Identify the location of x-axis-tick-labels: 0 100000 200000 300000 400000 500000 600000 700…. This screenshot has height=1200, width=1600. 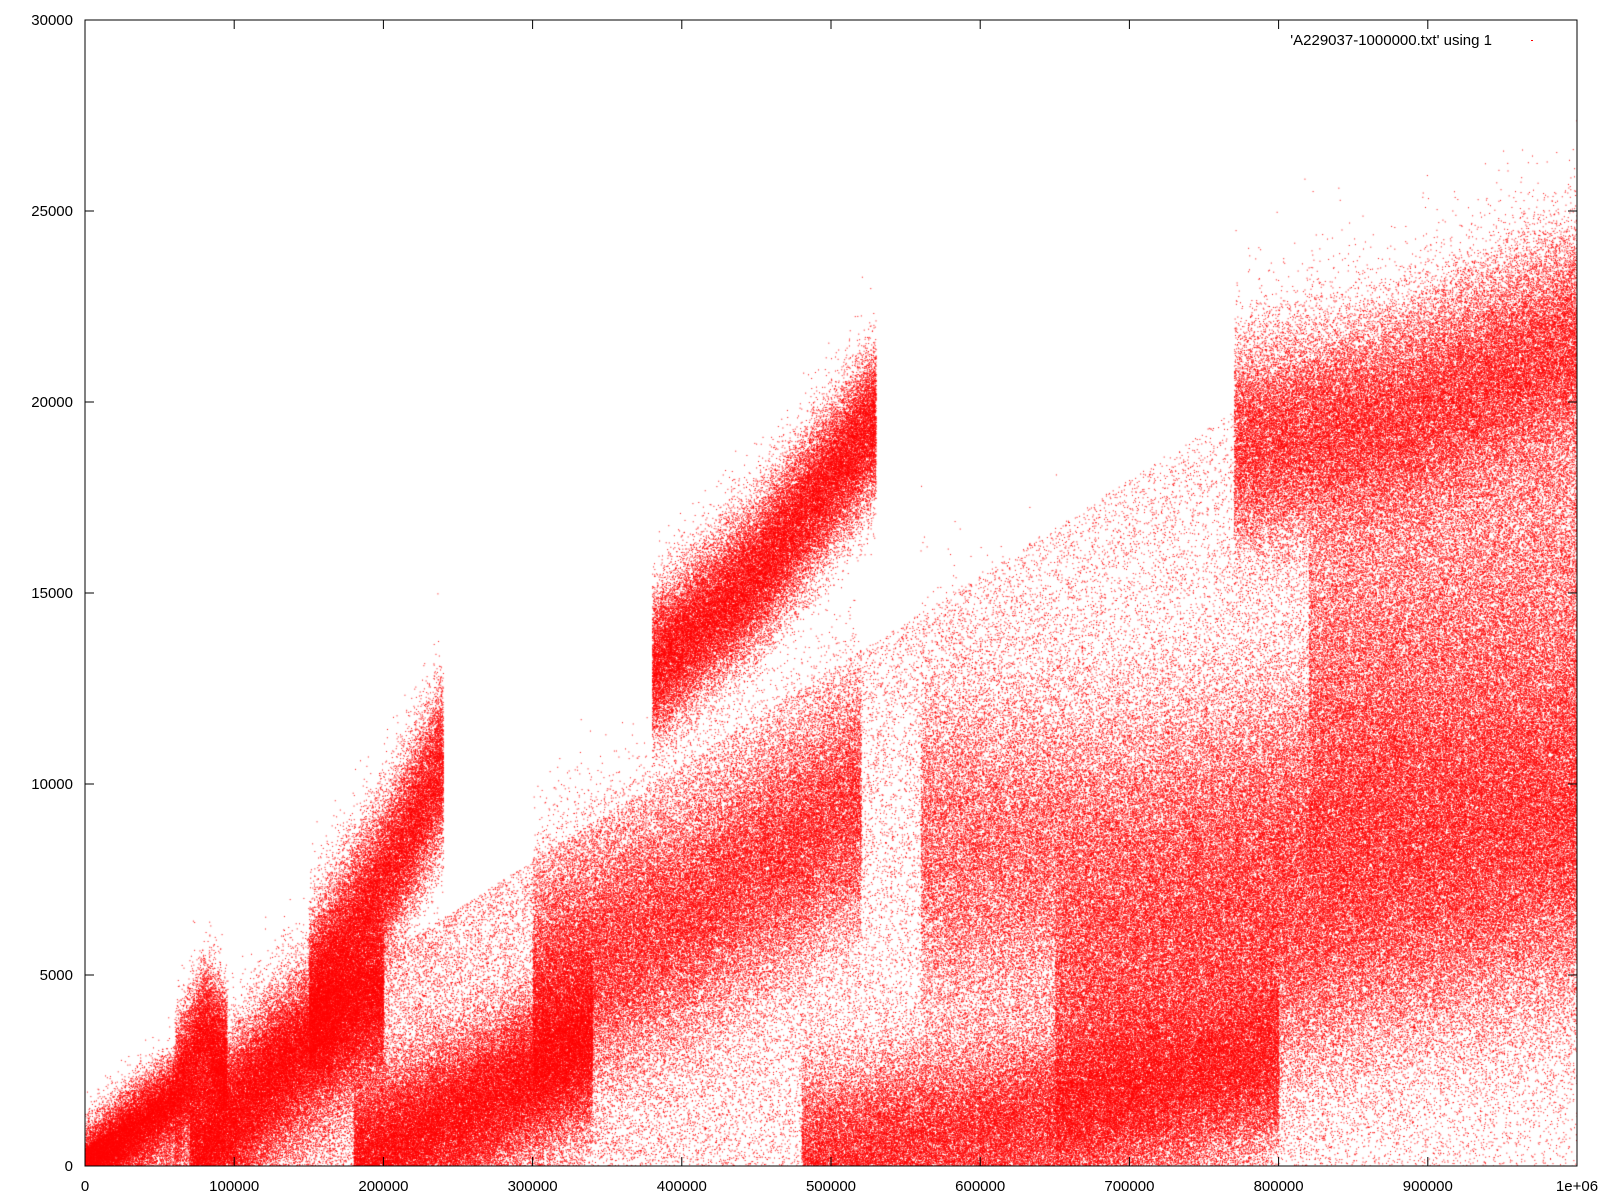
(839, 1186).